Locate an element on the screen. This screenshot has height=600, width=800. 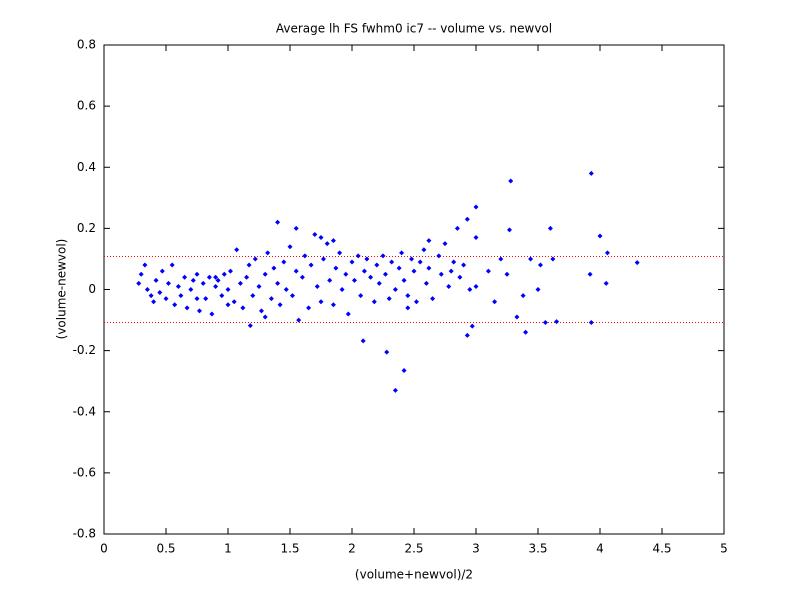
x-tick-label: 4 is located at coordinates (600, 549).